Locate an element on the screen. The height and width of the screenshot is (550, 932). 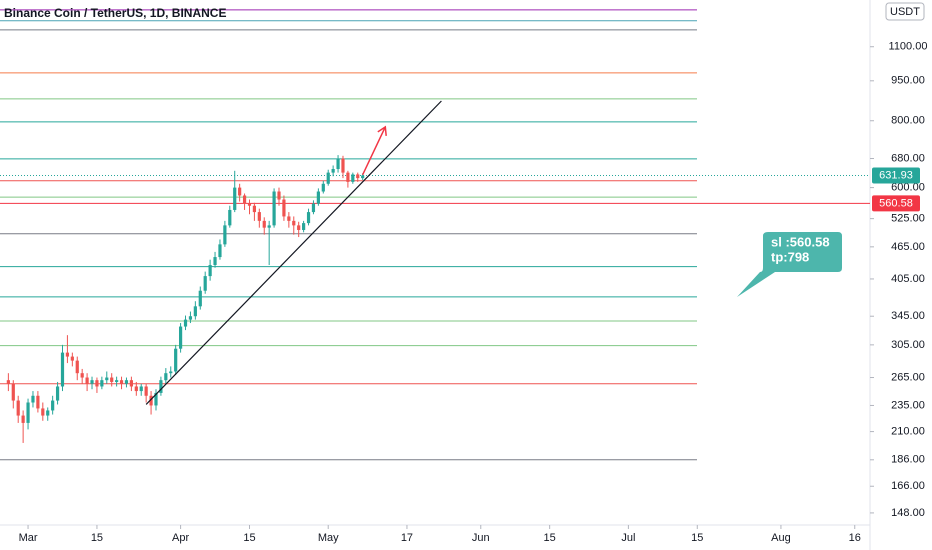
y-tick-label: 950.00 is located at coordinates (908, 81).